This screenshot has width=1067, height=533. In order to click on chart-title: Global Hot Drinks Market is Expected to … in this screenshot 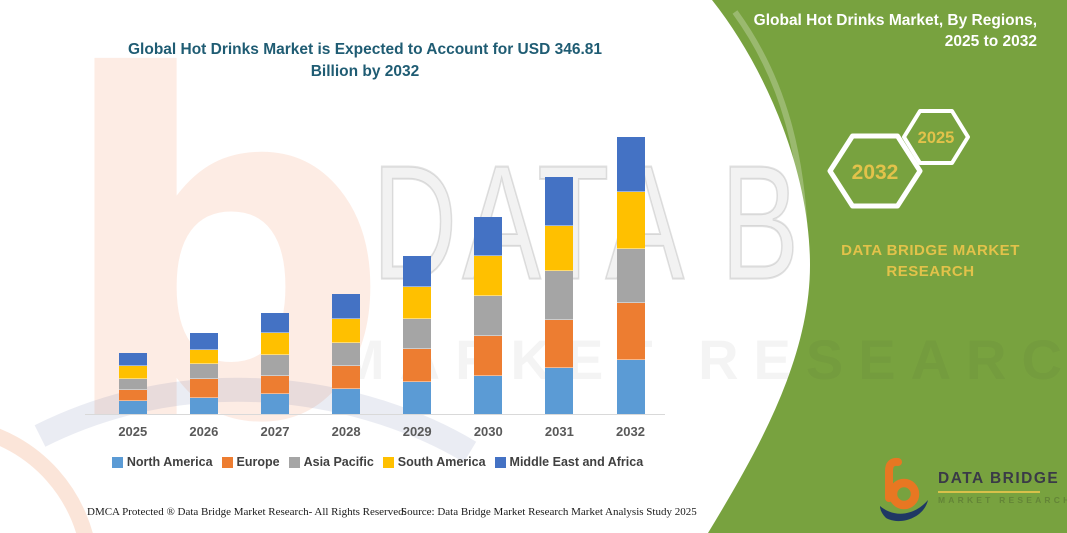, I will do `click(364, 61)`.